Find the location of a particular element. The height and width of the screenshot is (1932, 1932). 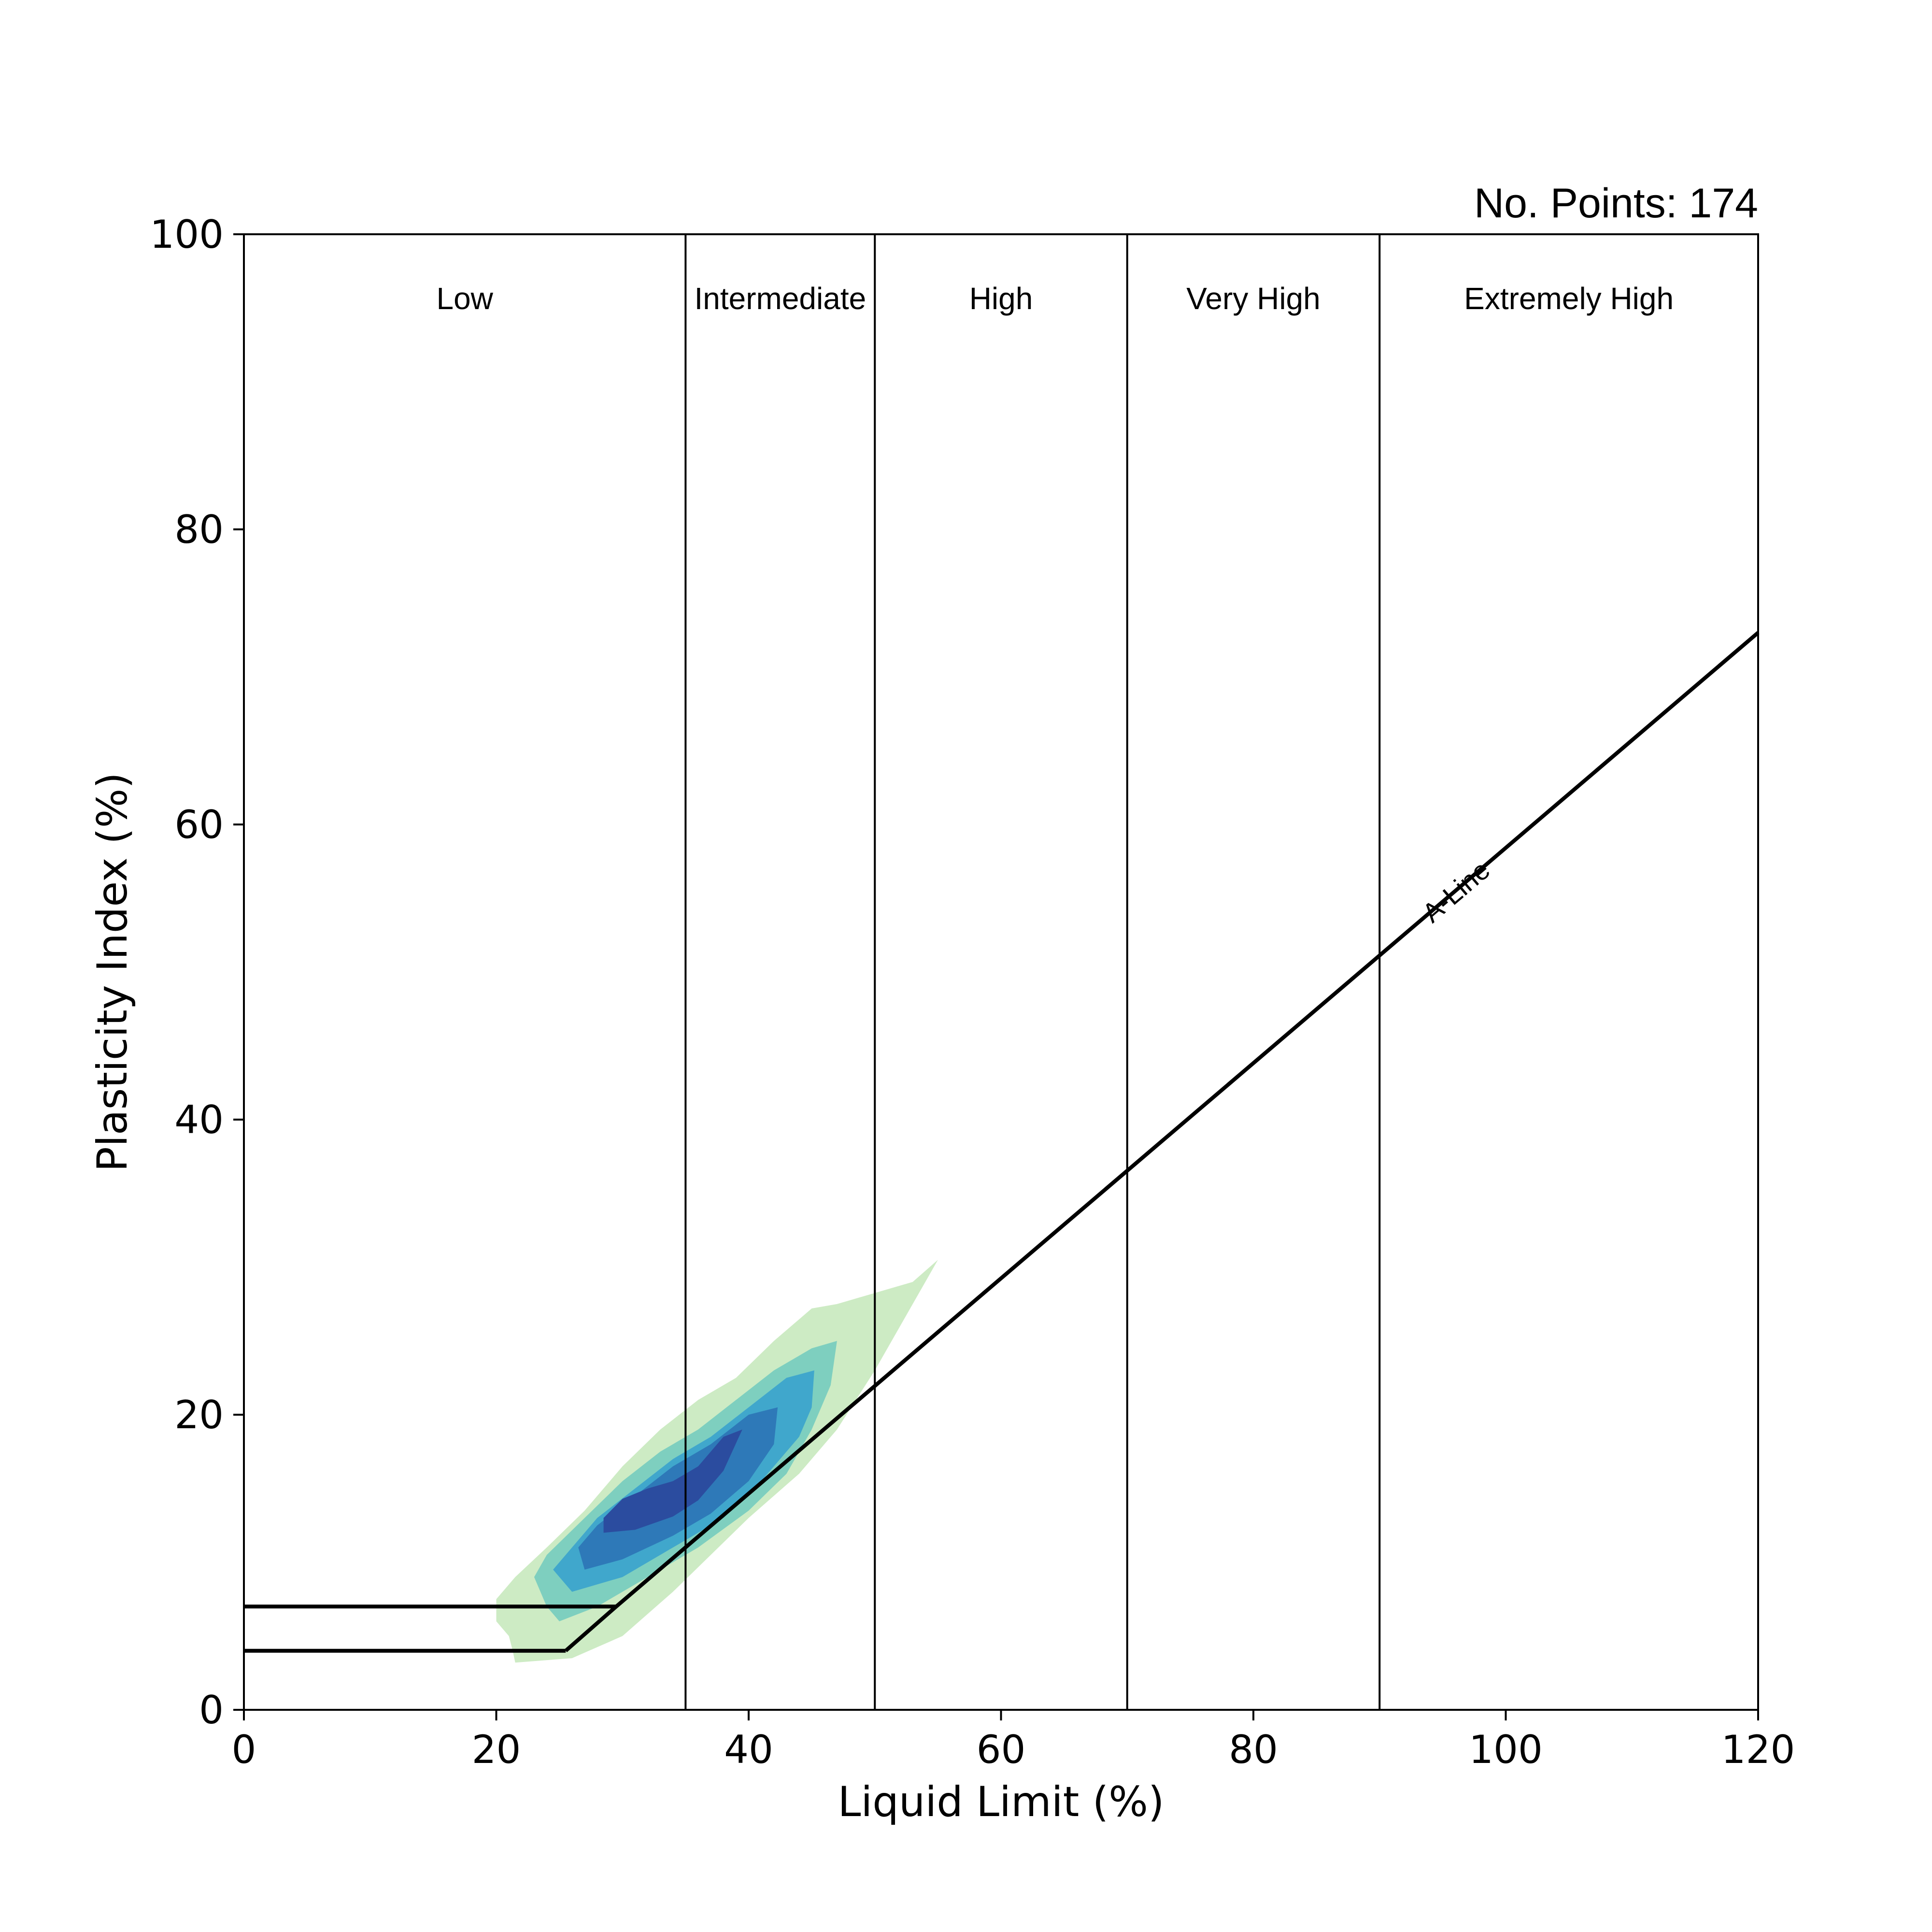

y-tick-label: 0 is located at coordinates (211, 1710).